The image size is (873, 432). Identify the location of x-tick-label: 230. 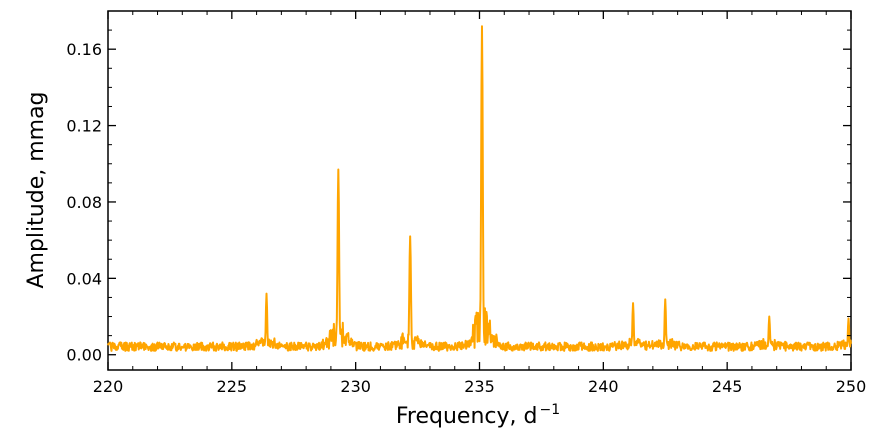
(355, 386).